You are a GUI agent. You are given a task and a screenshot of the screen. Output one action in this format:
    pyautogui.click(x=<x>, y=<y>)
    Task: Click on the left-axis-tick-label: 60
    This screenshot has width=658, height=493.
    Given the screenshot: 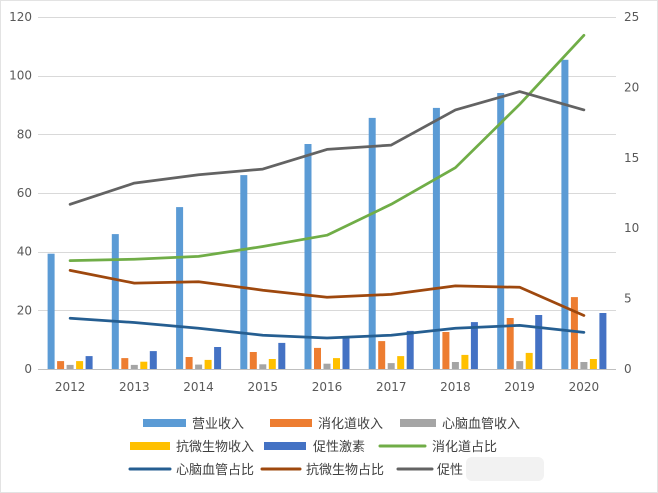 What is the action you would take?
    pyautogui.click(x=24, y=193)
    